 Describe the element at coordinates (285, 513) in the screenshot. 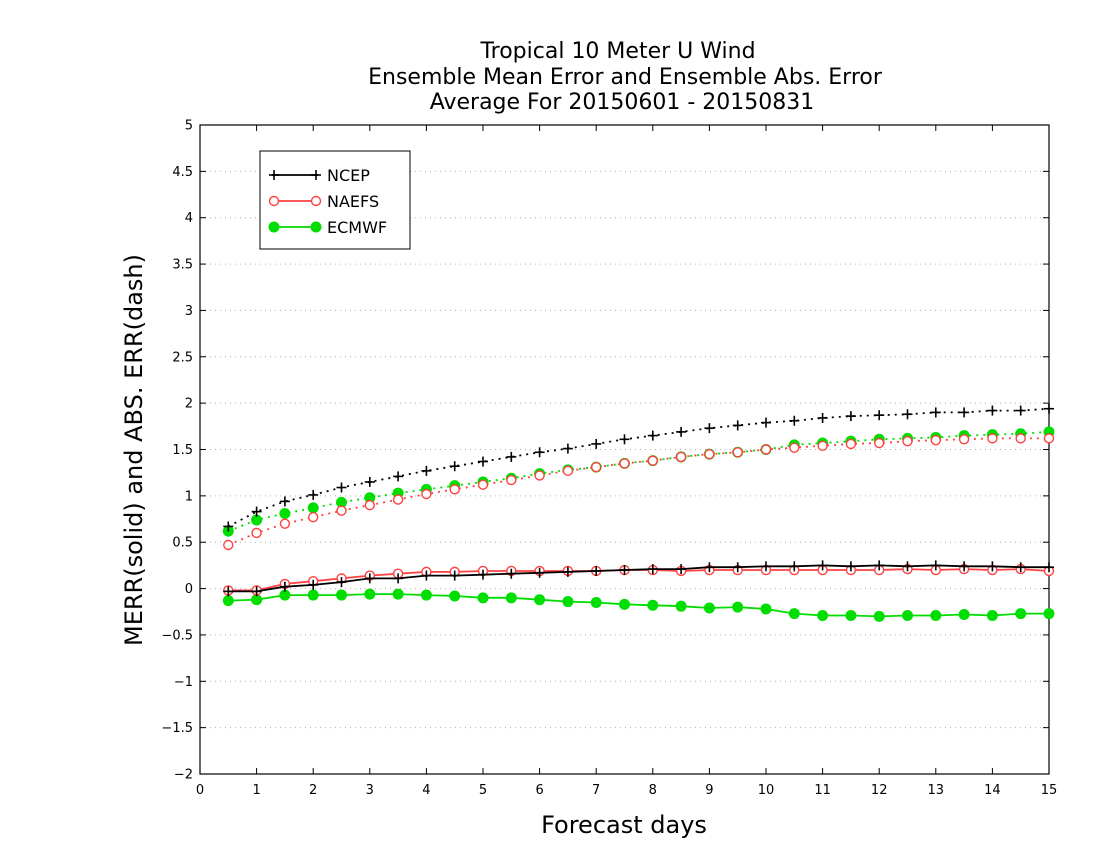

I see `ecmwf-abs-err-point` at that location.